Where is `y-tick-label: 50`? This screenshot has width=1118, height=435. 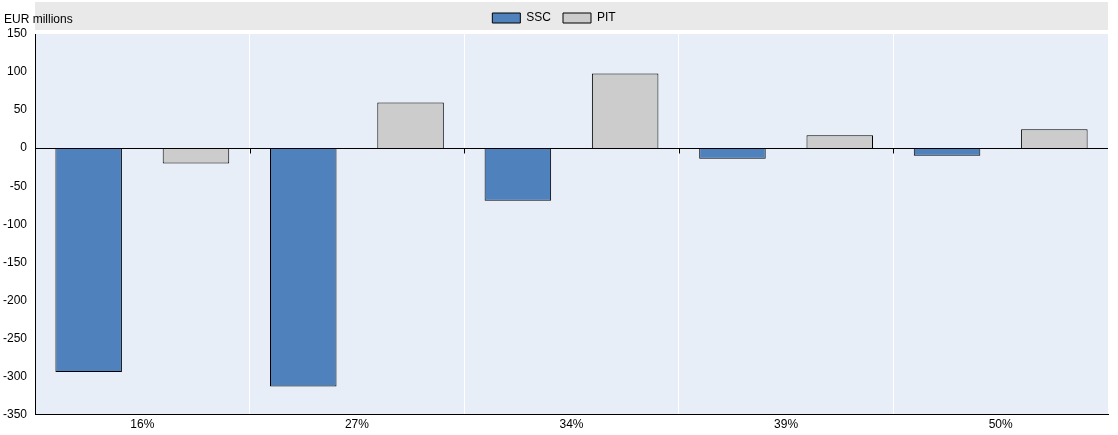 y-tick-label: 50 is located at coordinates (20, 109).